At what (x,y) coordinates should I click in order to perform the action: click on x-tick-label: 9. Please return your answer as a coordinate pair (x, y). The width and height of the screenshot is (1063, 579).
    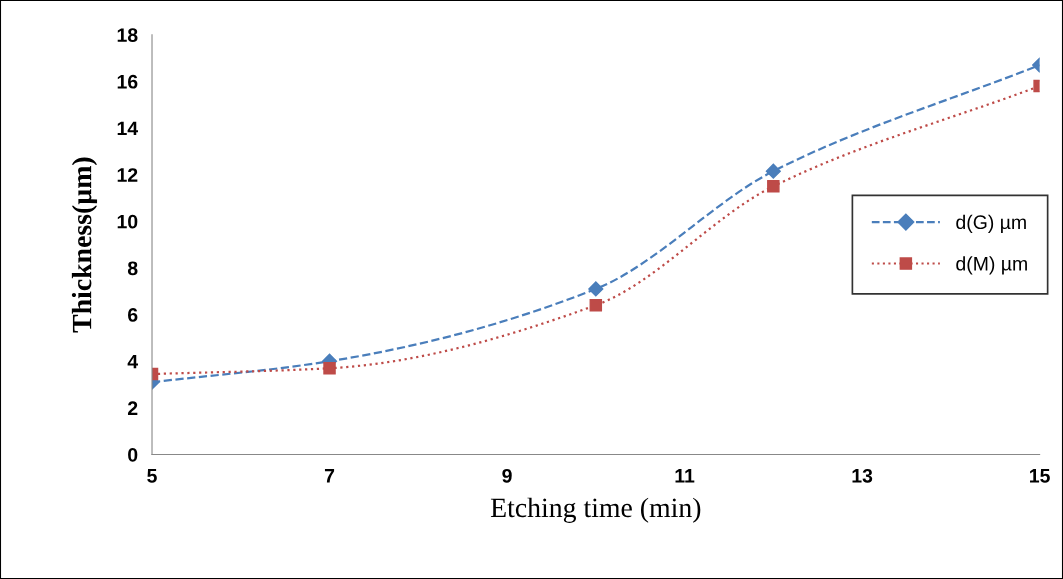
    Looking at the image, I should click on (507, 475).